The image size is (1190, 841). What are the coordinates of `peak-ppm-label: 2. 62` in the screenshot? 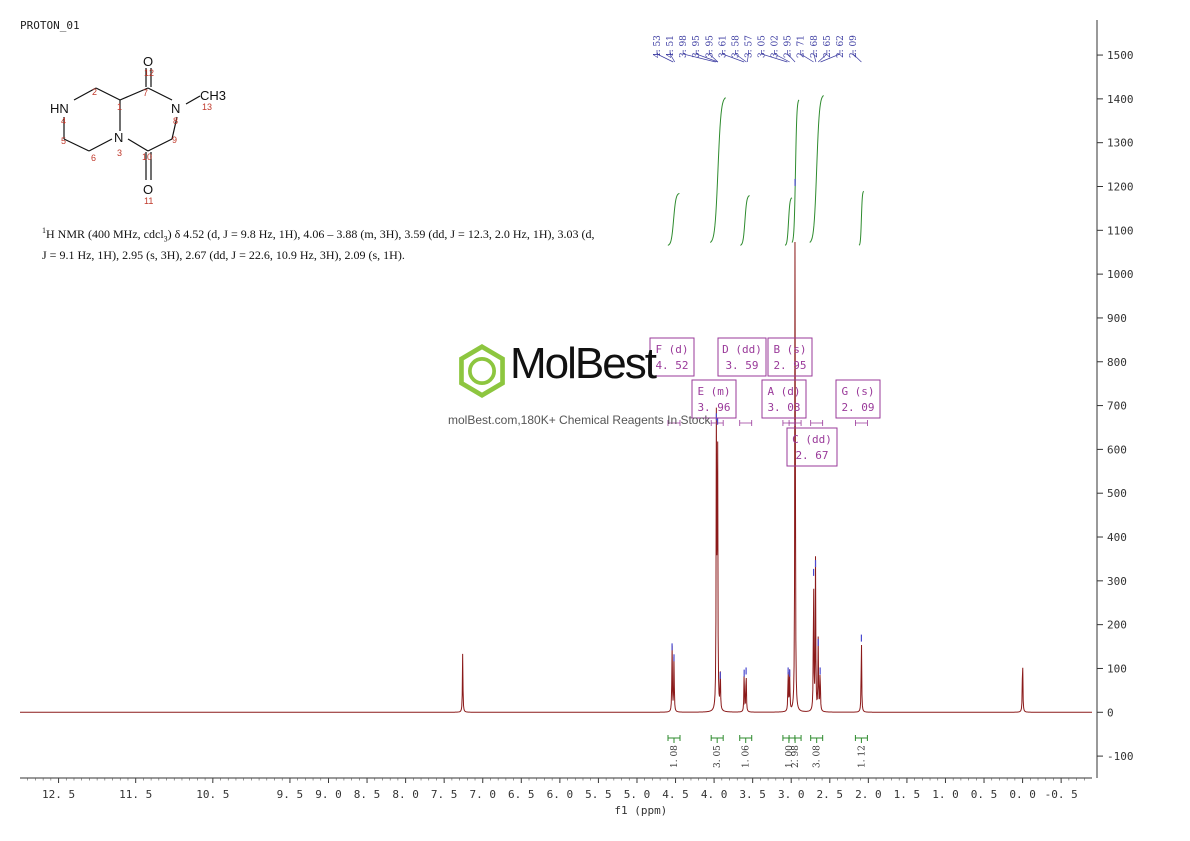 It's located at (841, 46).